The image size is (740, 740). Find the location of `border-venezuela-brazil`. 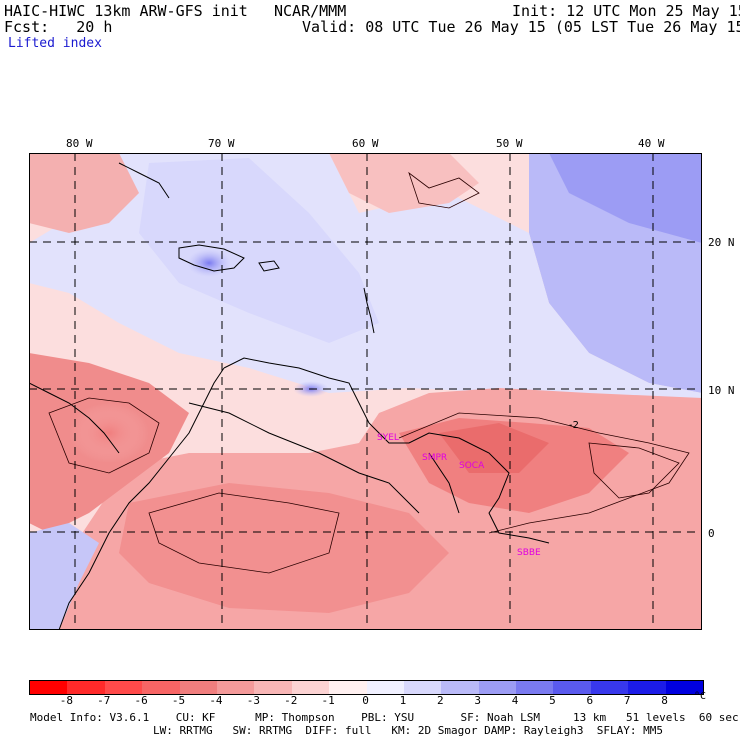

border-venezuela-brazil is located at coordinates (304, 458).